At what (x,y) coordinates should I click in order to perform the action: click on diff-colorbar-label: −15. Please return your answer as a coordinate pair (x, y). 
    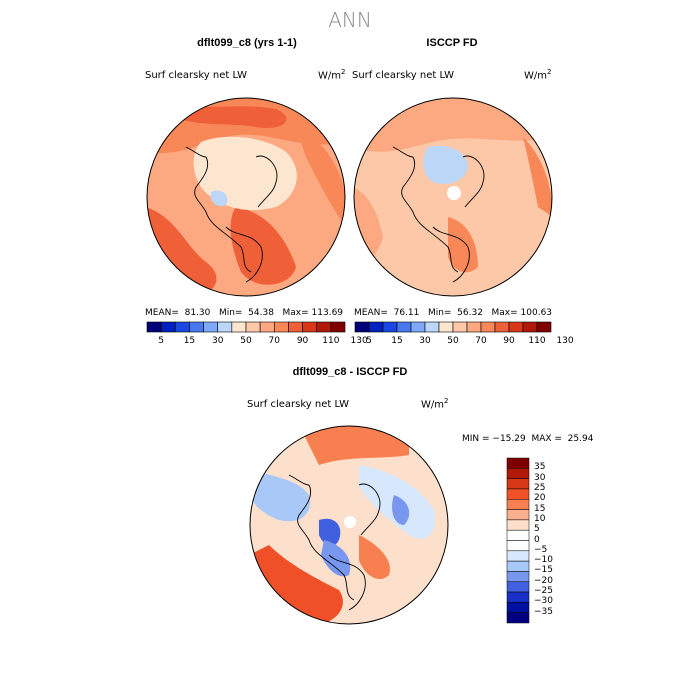
    Looking at the image, I should click on (543, 570).